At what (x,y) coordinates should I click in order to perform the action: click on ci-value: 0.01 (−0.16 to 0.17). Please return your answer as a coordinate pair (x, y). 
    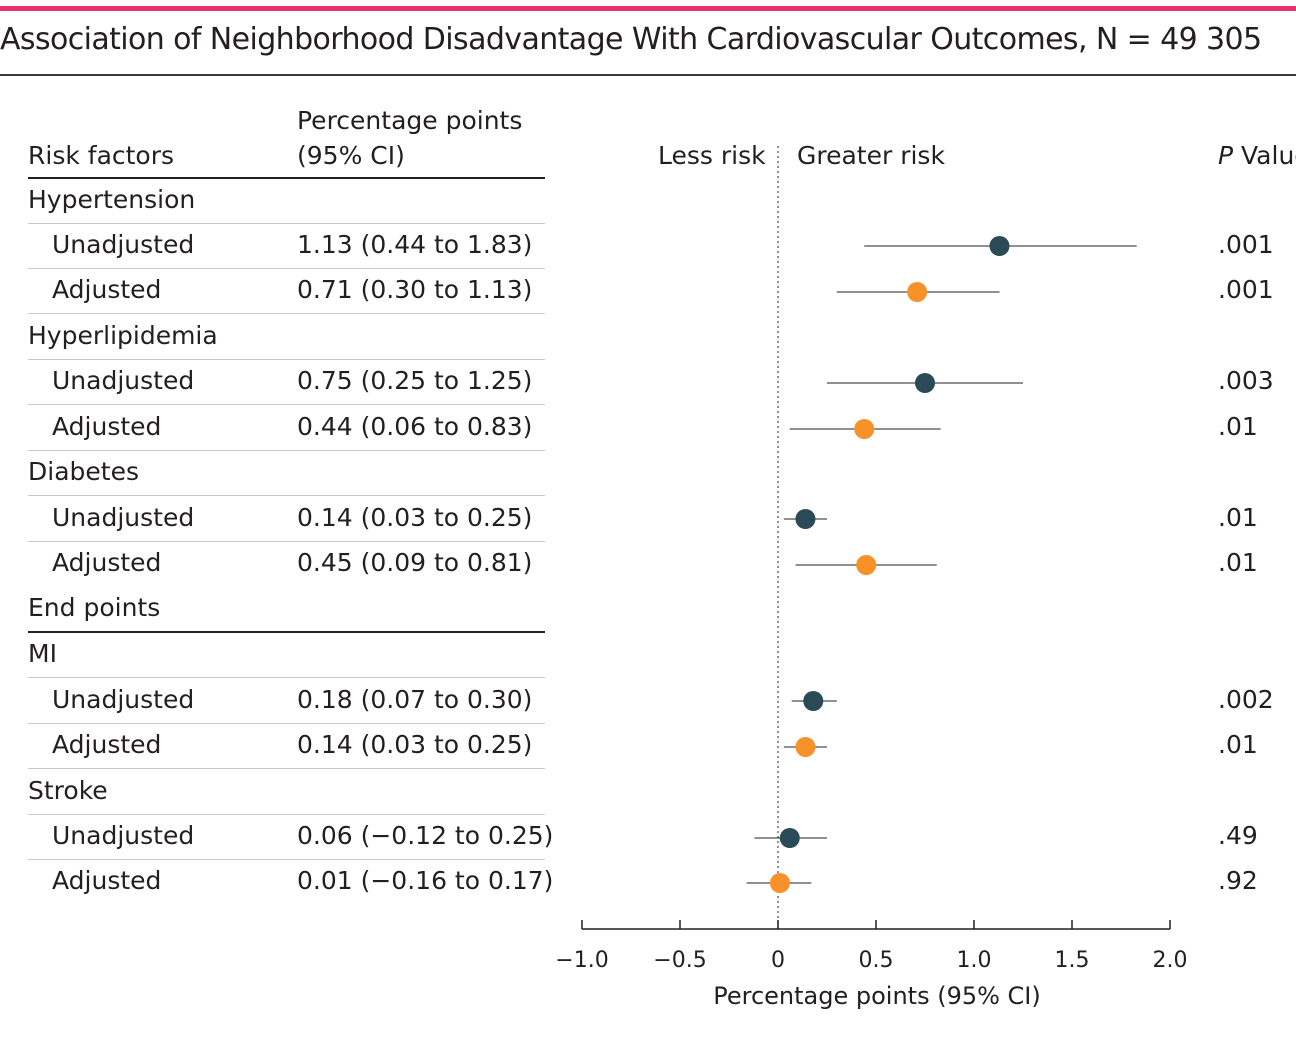
    Looking at the image, I should click on (425, 880).